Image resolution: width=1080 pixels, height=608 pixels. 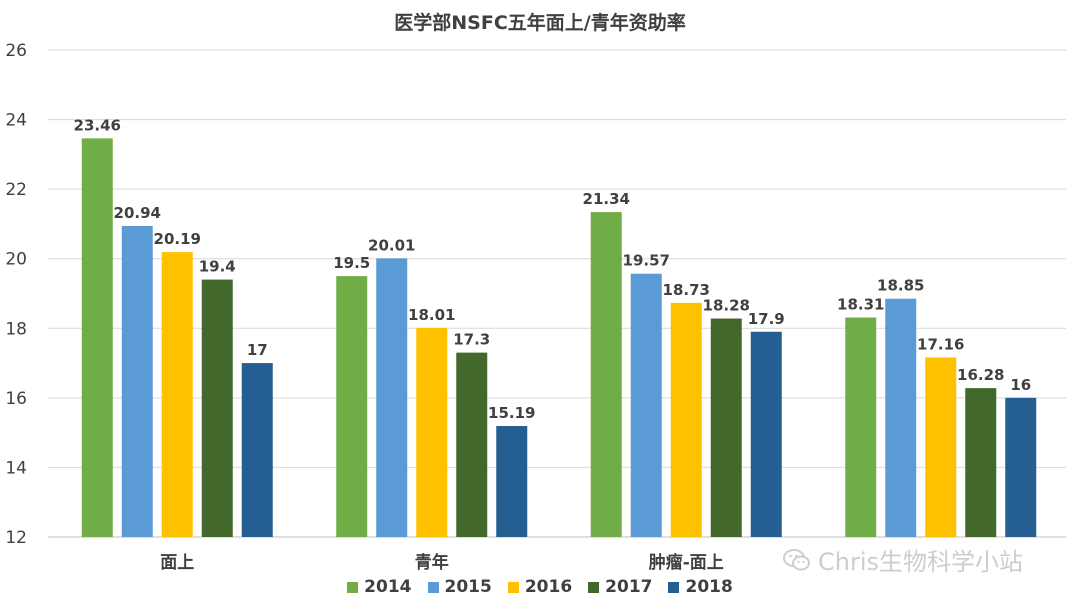 What do you see at coordinates (16, 399) in the screenshot?
I see `y-tick-label: 16` at bounding box center [16, 399].